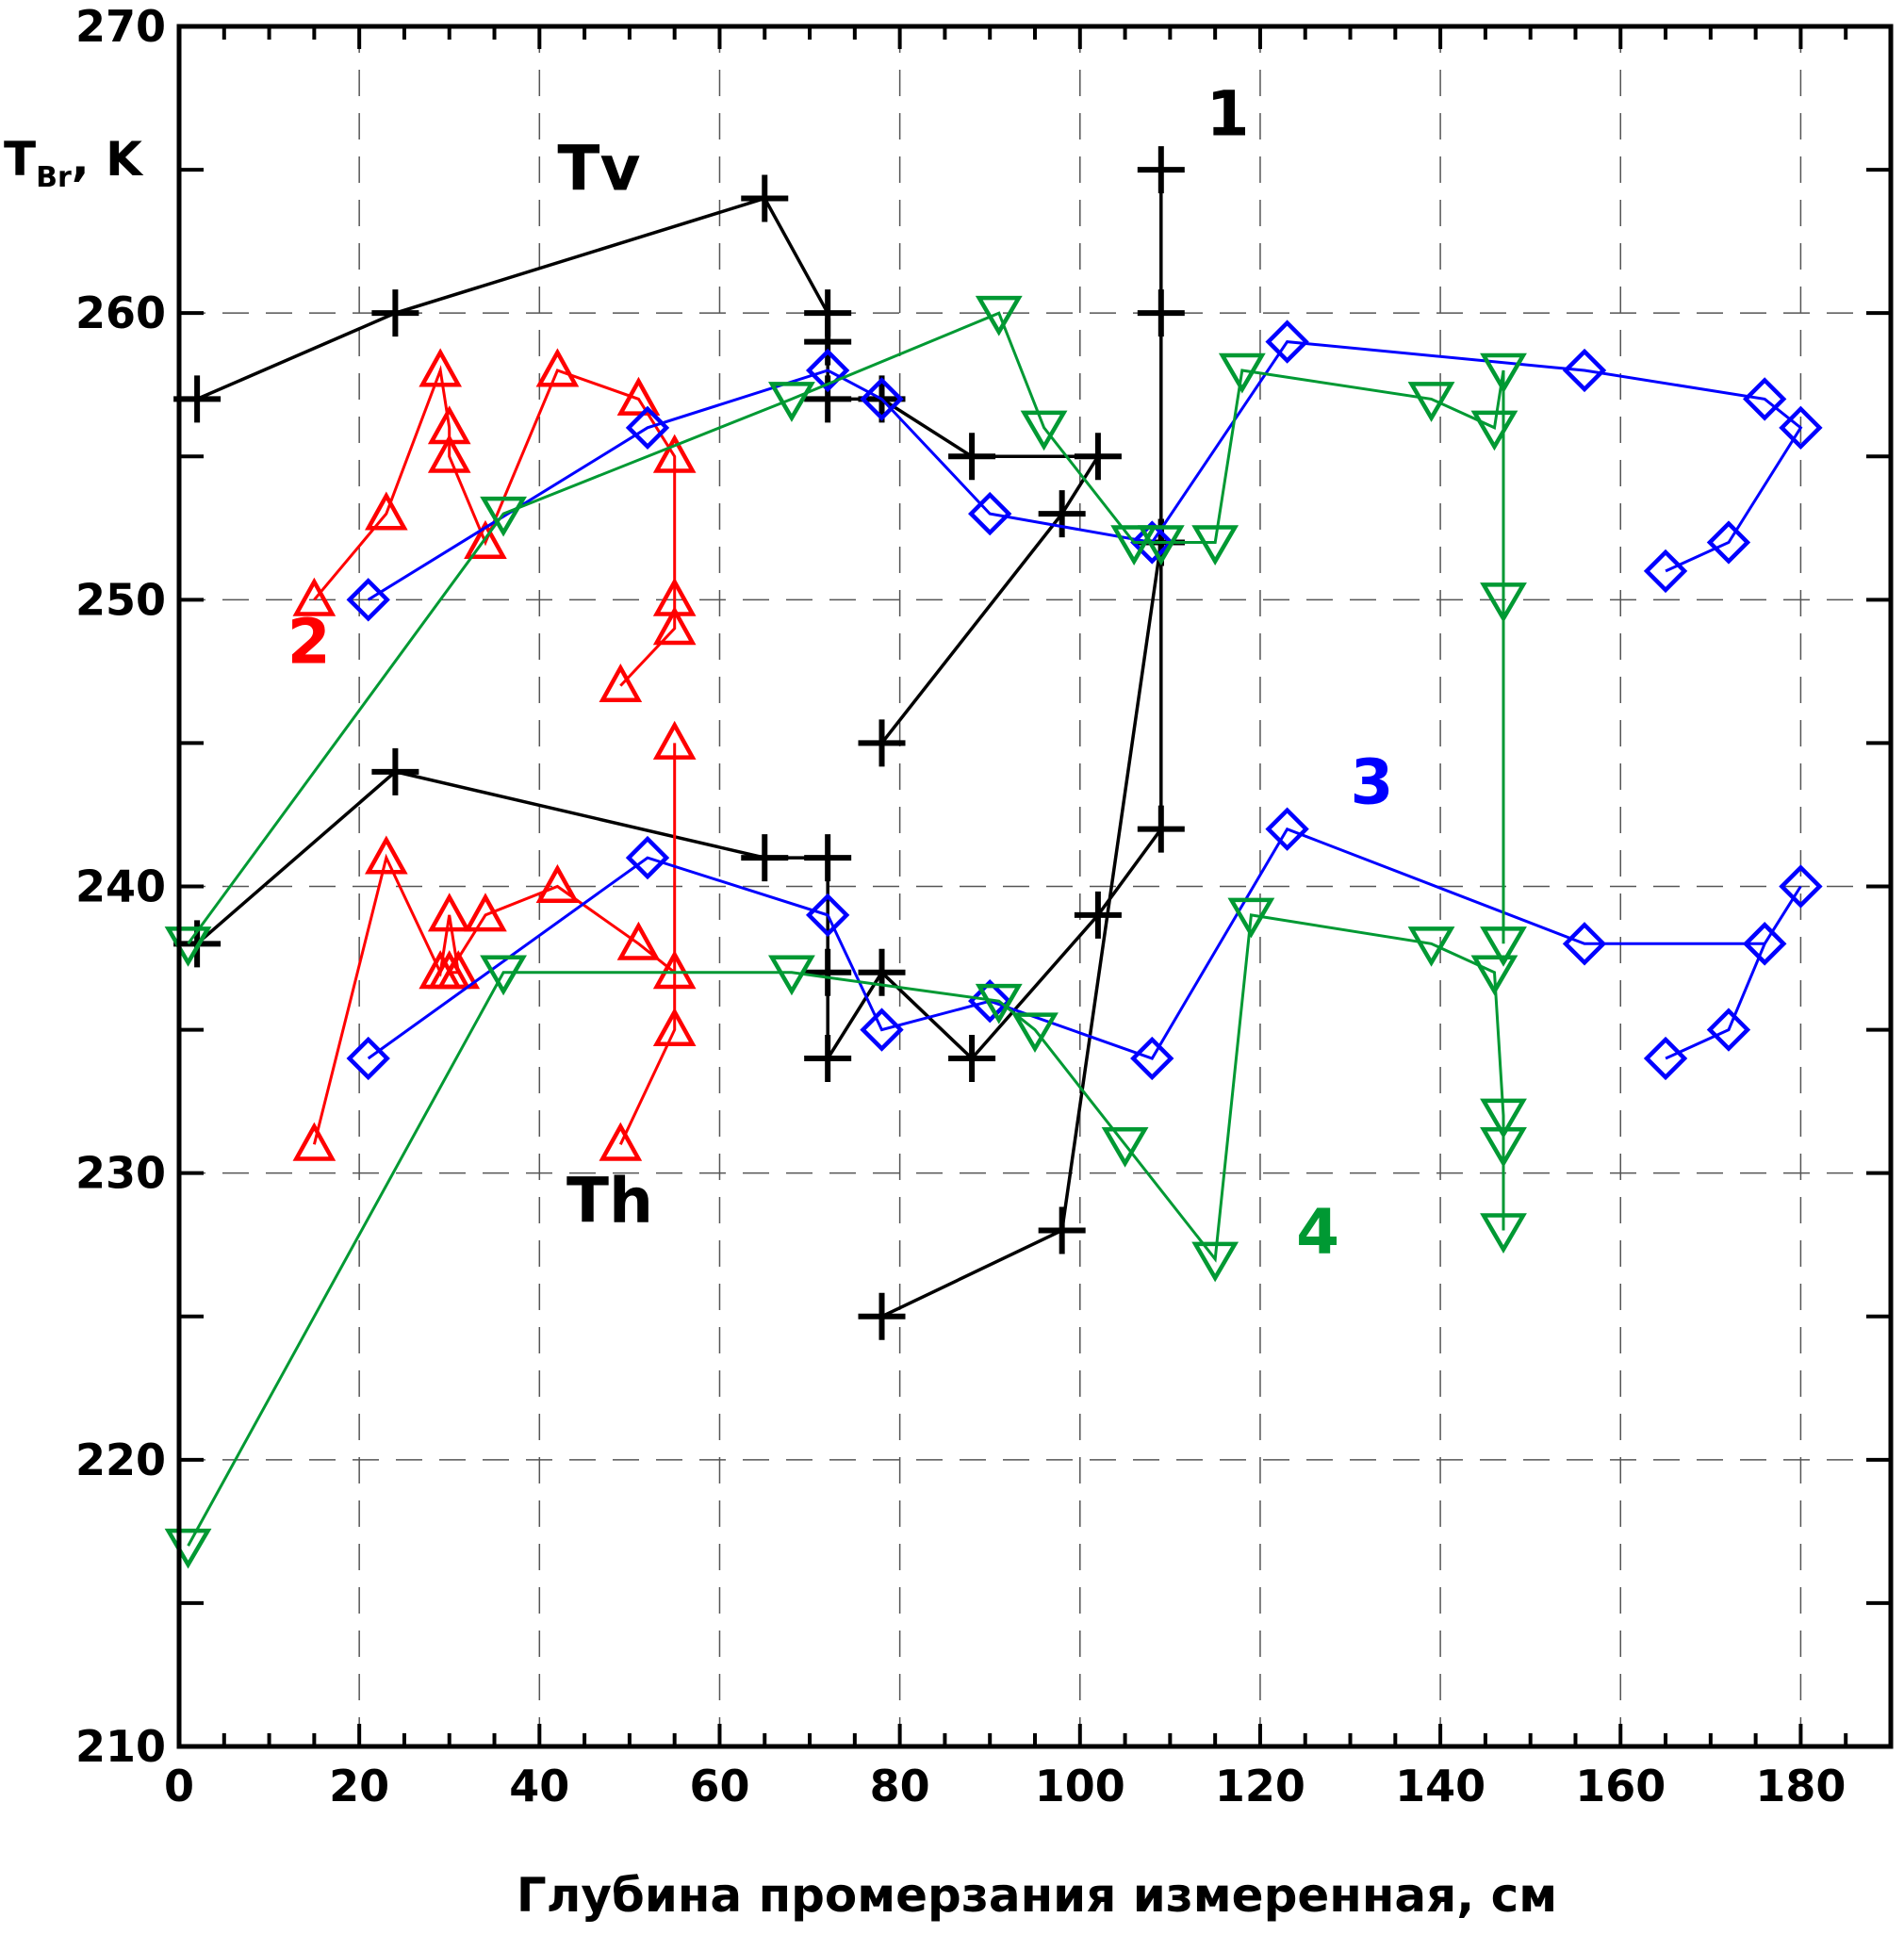 This screenshot has height=1934, width=1904. Describe the element at coordinates (1372, 782) in the screenshot. I see `annotation-label: 3` at that location.